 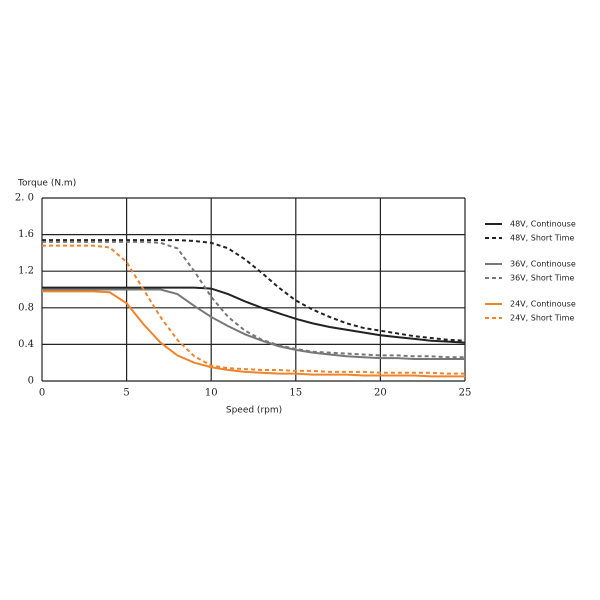 What do you see at coordinates (465, 393) in the screenshot?
I see `x-tick-label: 25` at bounding box center [465, 393].